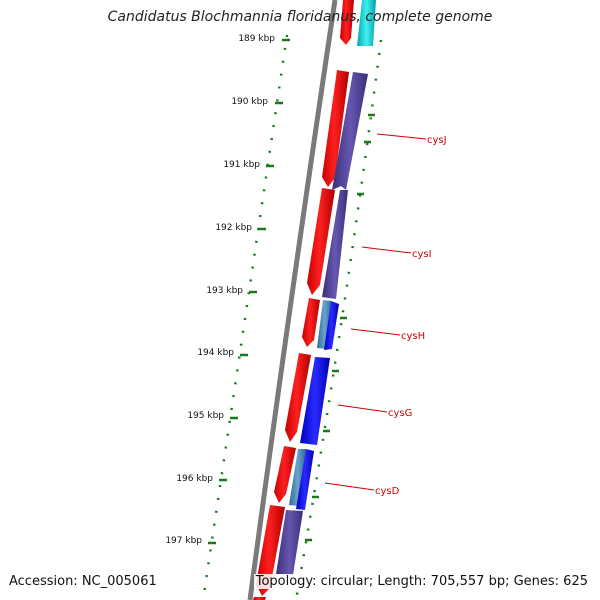  I want to click on tick-label-191: 191 kbp, so click(241, 165).